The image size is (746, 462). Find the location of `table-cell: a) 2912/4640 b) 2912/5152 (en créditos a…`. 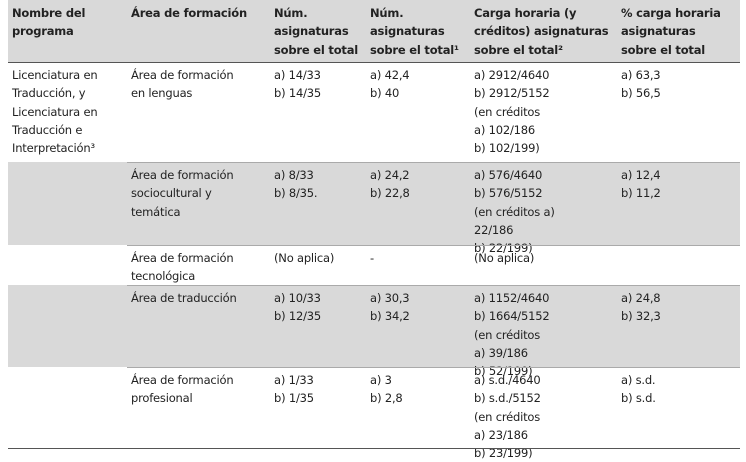

table-cell: a) 2912/4640 b) 2912/5152 (en créditos a… is located at coordinates (512, 112).